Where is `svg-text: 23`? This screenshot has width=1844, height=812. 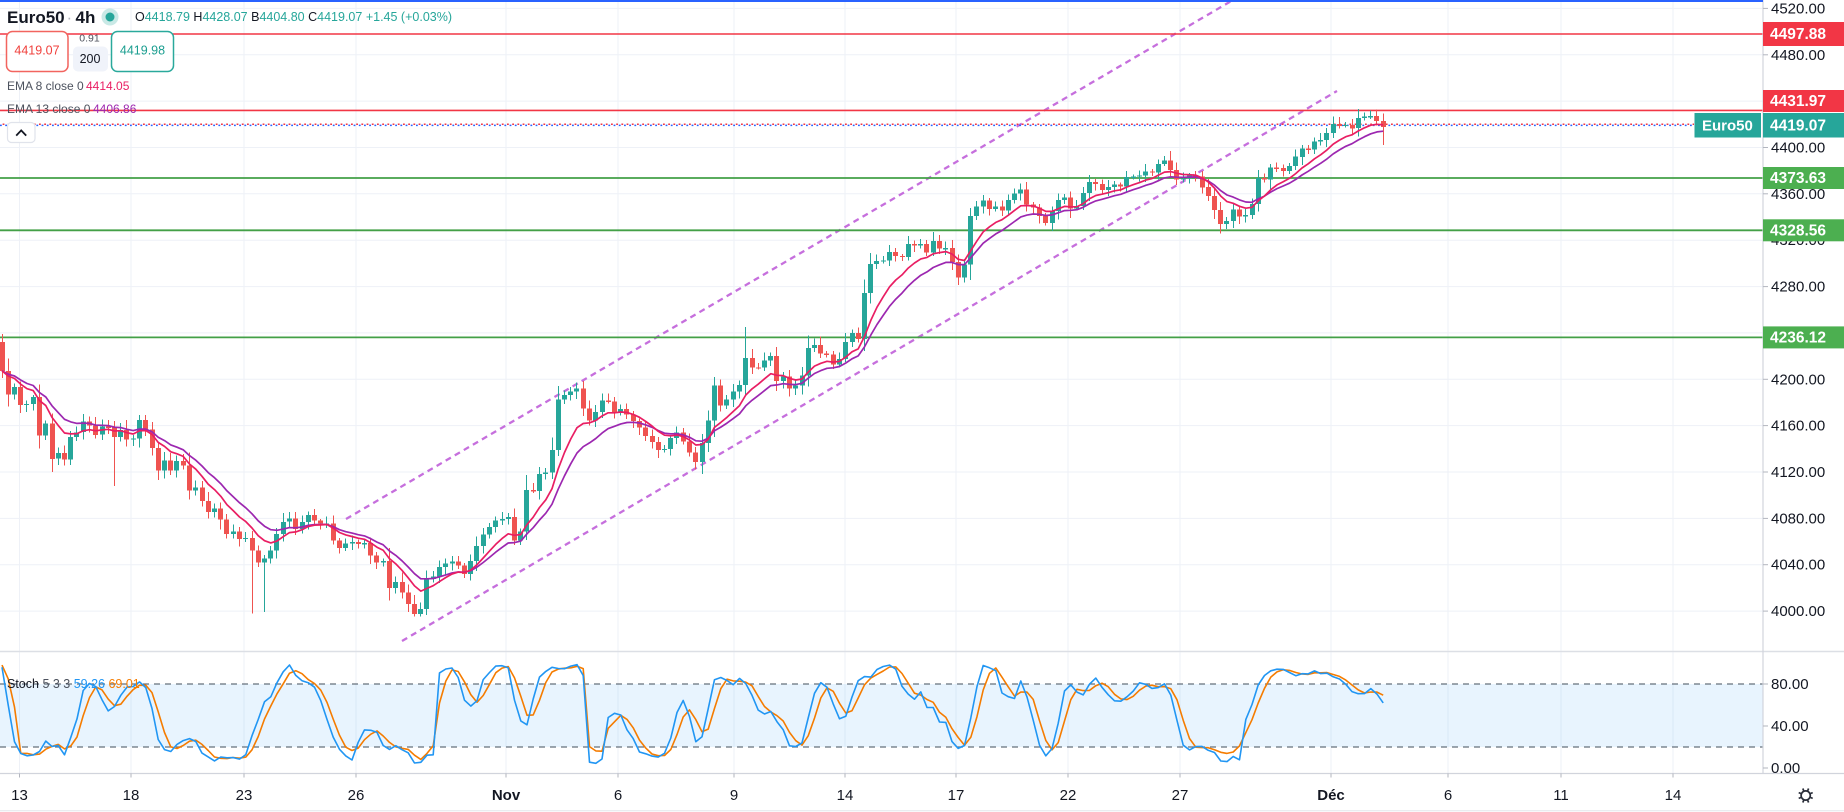 svg-text: 23 is located at coordinates (244, 795).